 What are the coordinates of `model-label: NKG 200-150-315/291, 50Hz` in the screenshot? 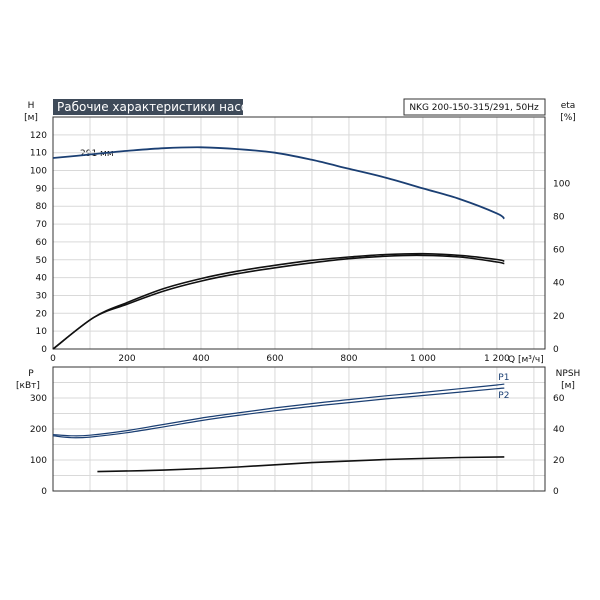 It's located at (474, 108).